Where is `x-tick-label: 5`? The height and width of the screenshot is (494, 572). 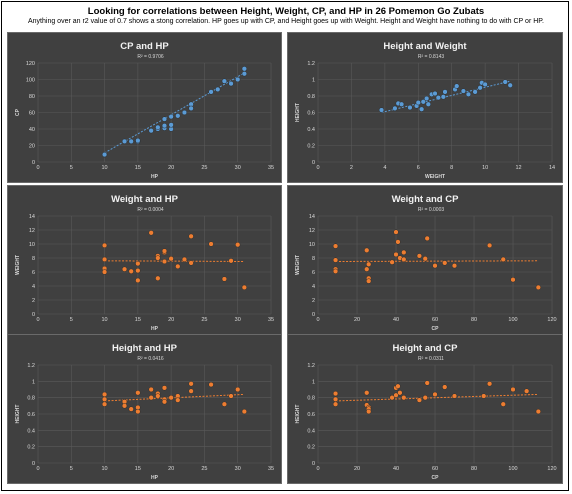 x-tick-label: 5 is located at coordinates (71, 469).